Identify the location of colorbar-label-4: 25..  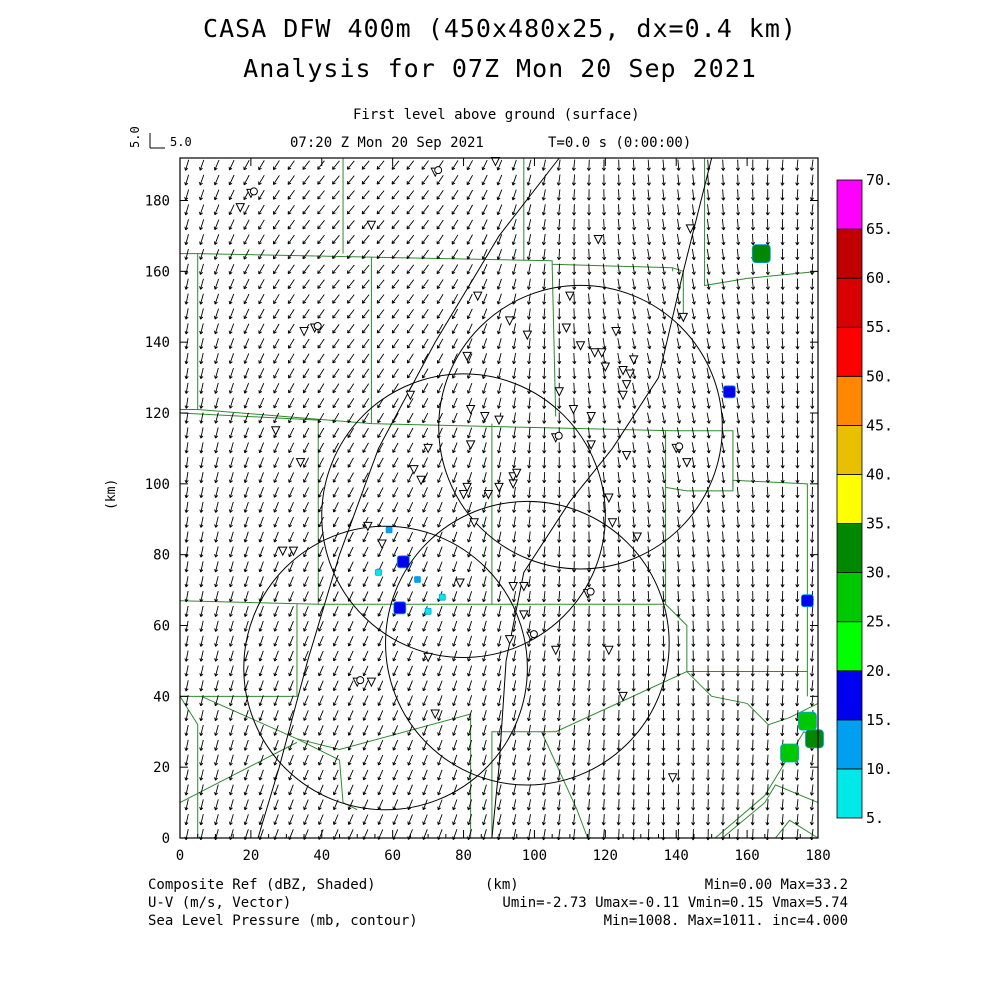
(879, 622).